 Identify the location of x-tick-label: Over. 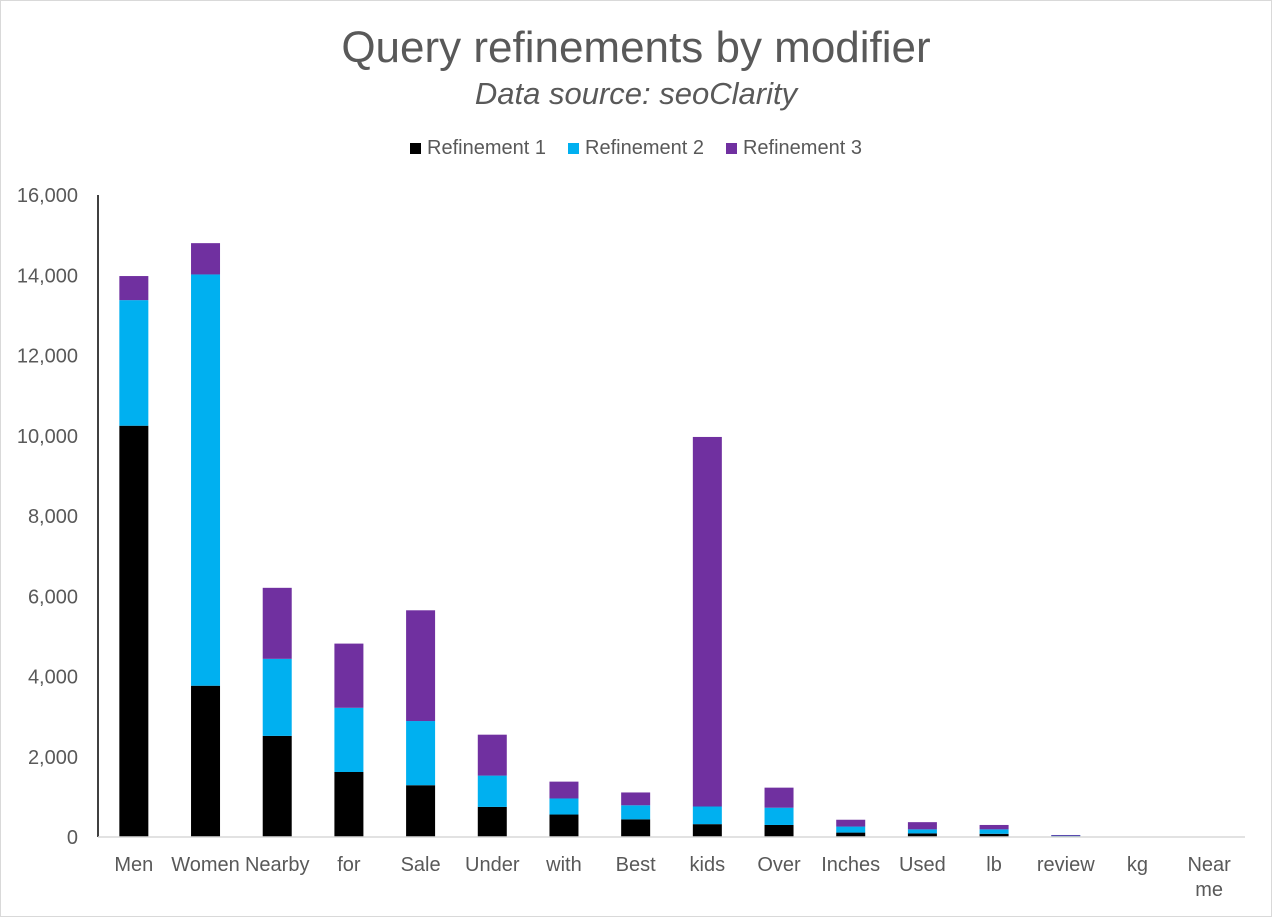
(779, 865).